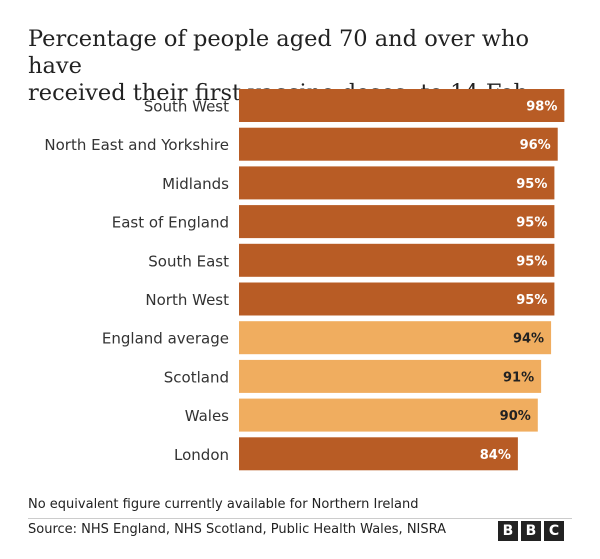 This screenshot has width=600, height=559. Describe the element at coordinates (378, 454) in the screenshot. I see `bar-london` at that location.